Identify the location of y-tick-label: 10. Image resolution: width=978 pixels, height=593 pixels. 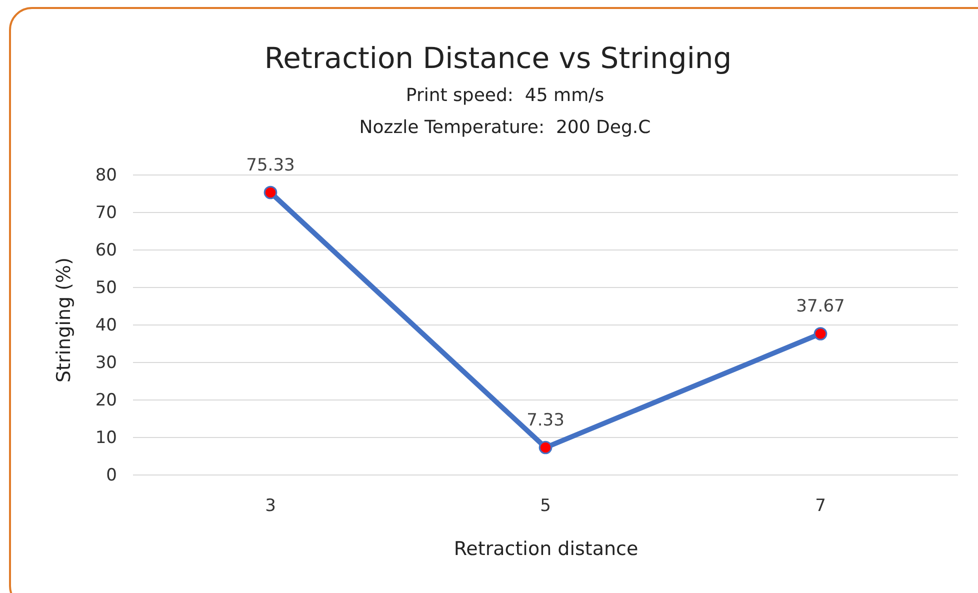
(106, 438).